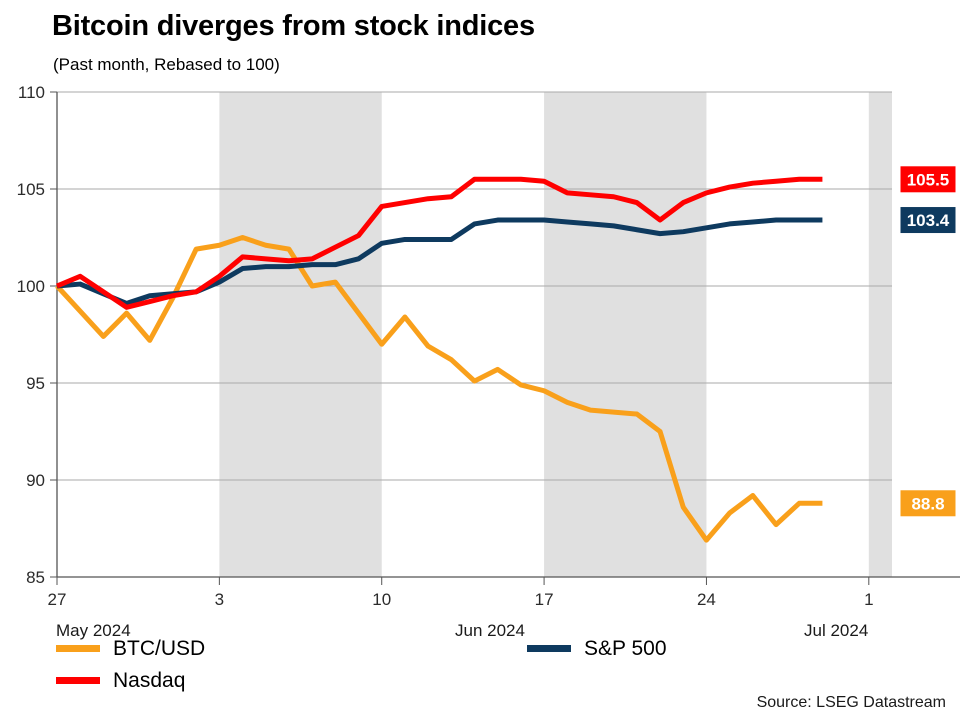 The image size is (960, 720). Describe the element at coordinates (31, 92) in the screenshot. I see `y-axis-tick-label: 110` at that location.